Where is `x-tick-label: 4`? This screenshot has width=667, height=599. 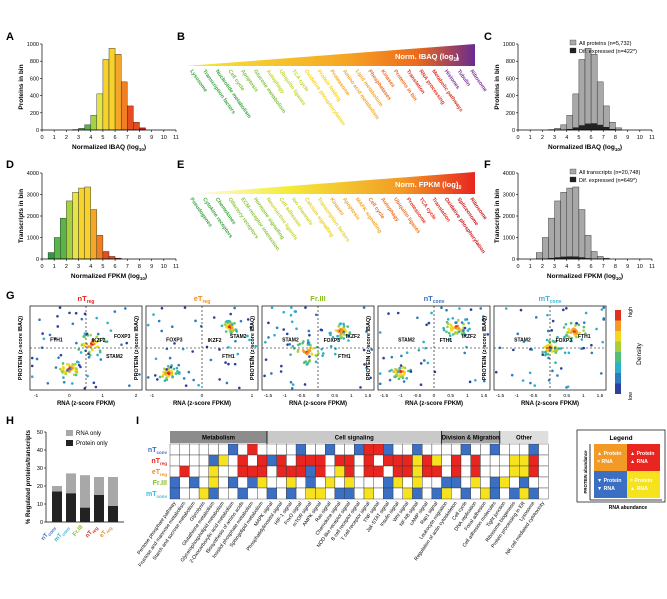
x-tick-label: 4 is located at coordinates (90, 138).